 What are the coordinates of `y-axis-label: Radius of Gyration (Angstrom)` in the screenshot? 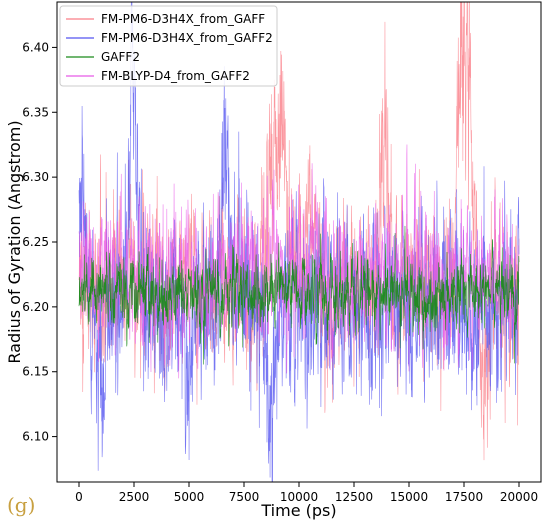 It's located at (14, 241).